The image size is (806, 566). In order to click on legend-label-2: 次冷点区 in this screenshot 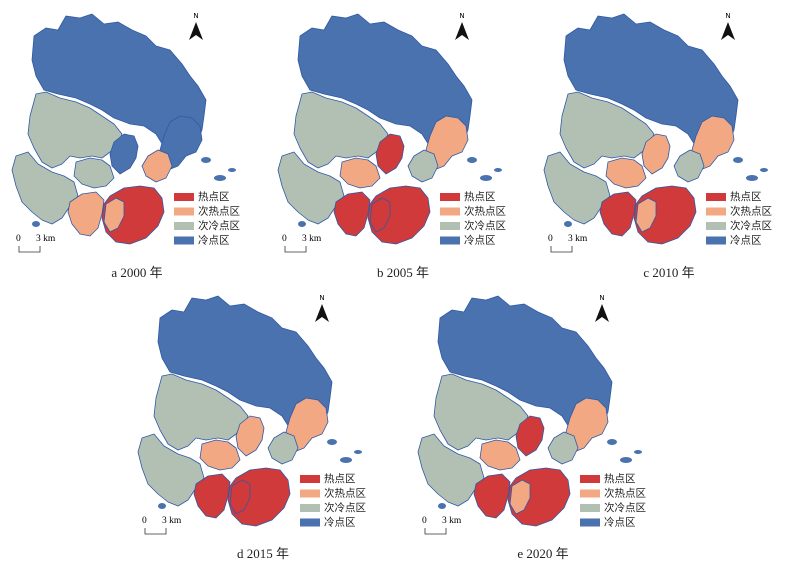, I will do `click(485, 225)`.